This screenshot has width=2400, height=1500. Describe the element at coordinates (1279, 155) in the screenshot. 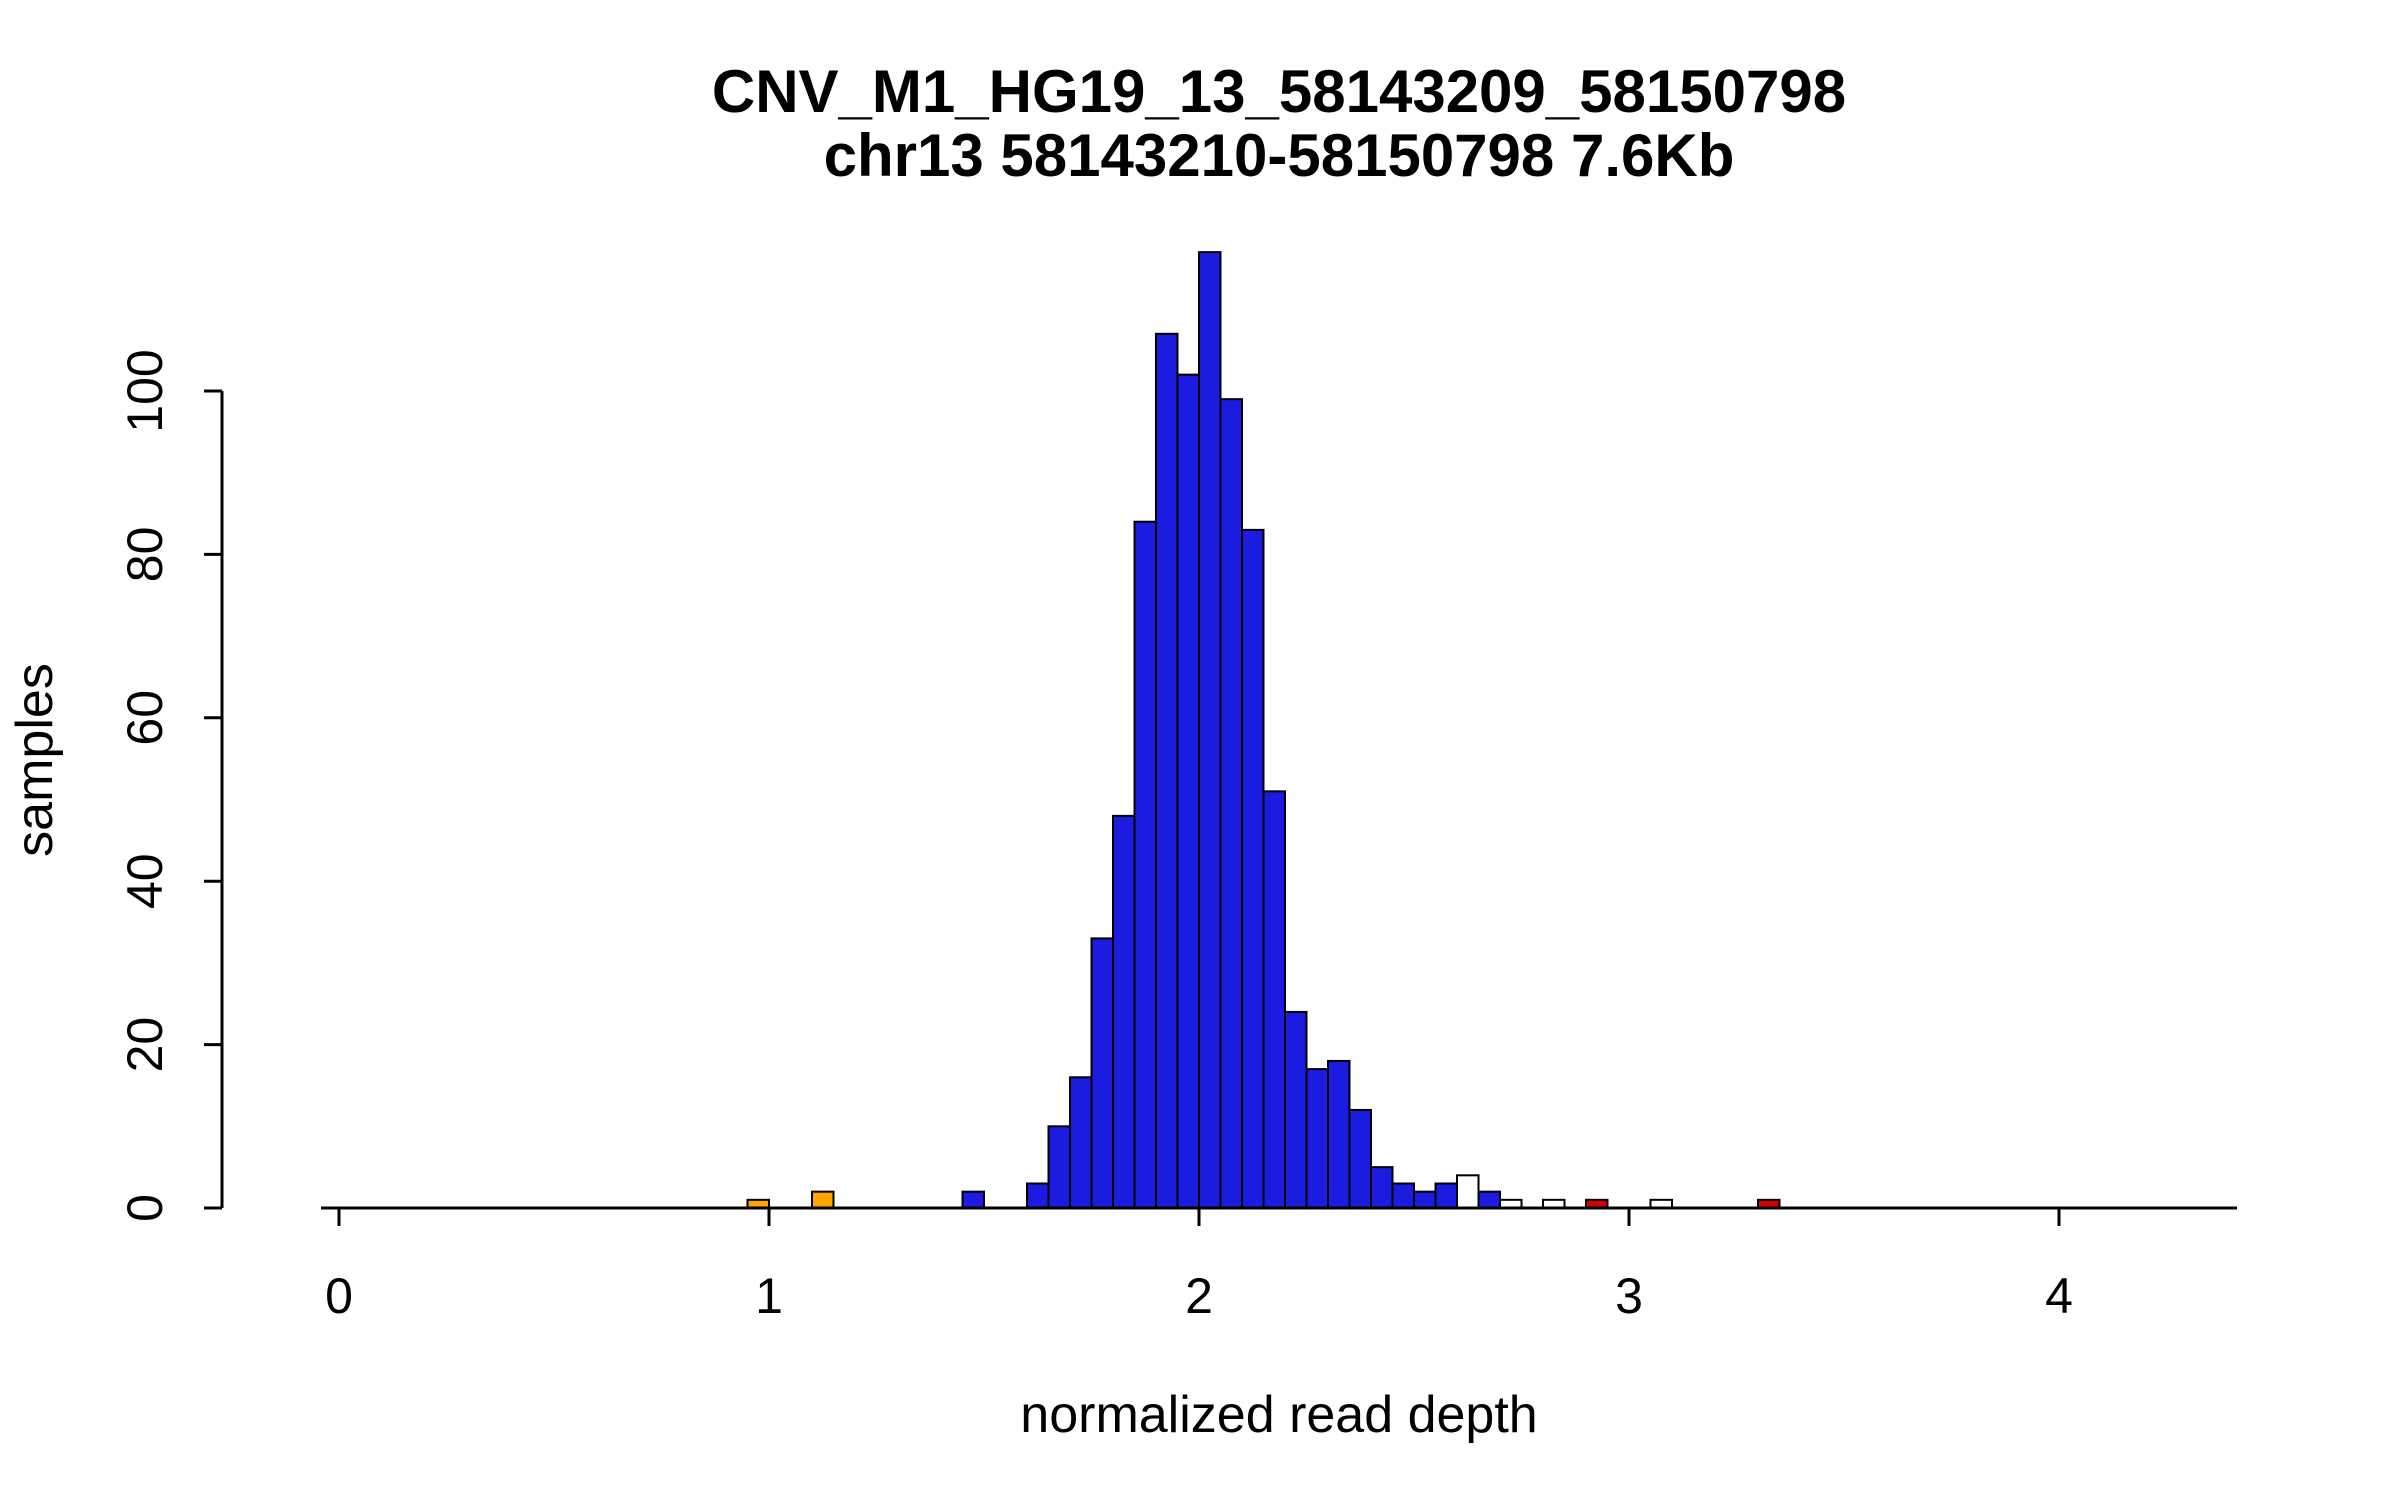

I see `chart-subtitle: chr13 58143210-58150798 7.6Kb` at that location.